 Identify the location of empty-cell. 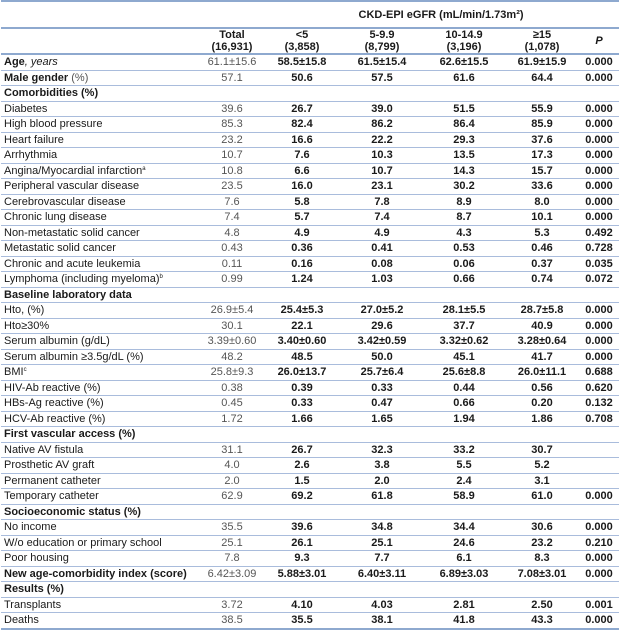
(410, 93).